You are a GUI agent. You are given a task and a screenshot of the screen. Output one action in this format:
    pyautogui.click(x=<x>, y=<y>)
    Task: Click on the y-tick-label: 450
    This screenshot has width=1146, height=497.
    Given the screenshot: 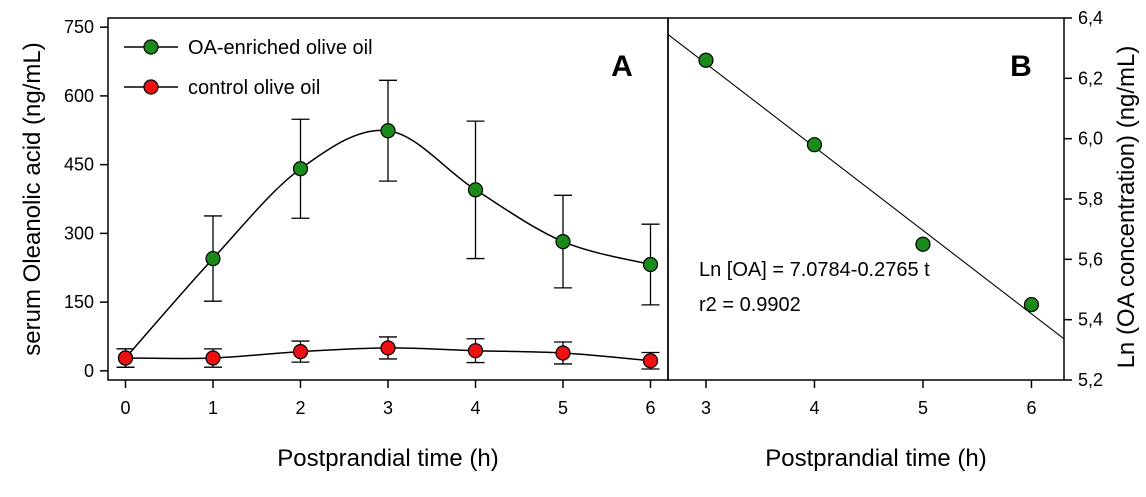 What is the action you would take?
    pyautogui.click(x=79, y=165)
    